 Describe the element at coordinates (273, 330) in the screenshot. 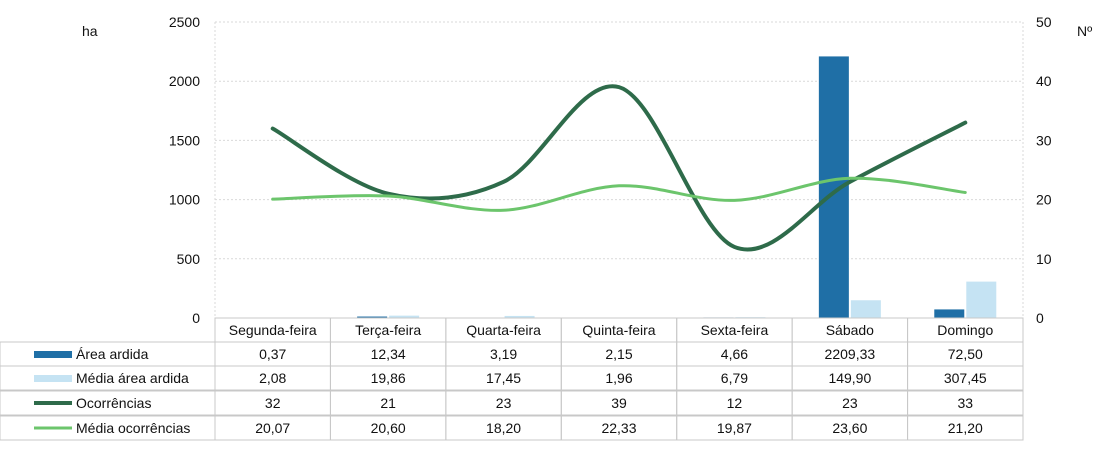

I see `category-label: Segunda-feira` at that location.